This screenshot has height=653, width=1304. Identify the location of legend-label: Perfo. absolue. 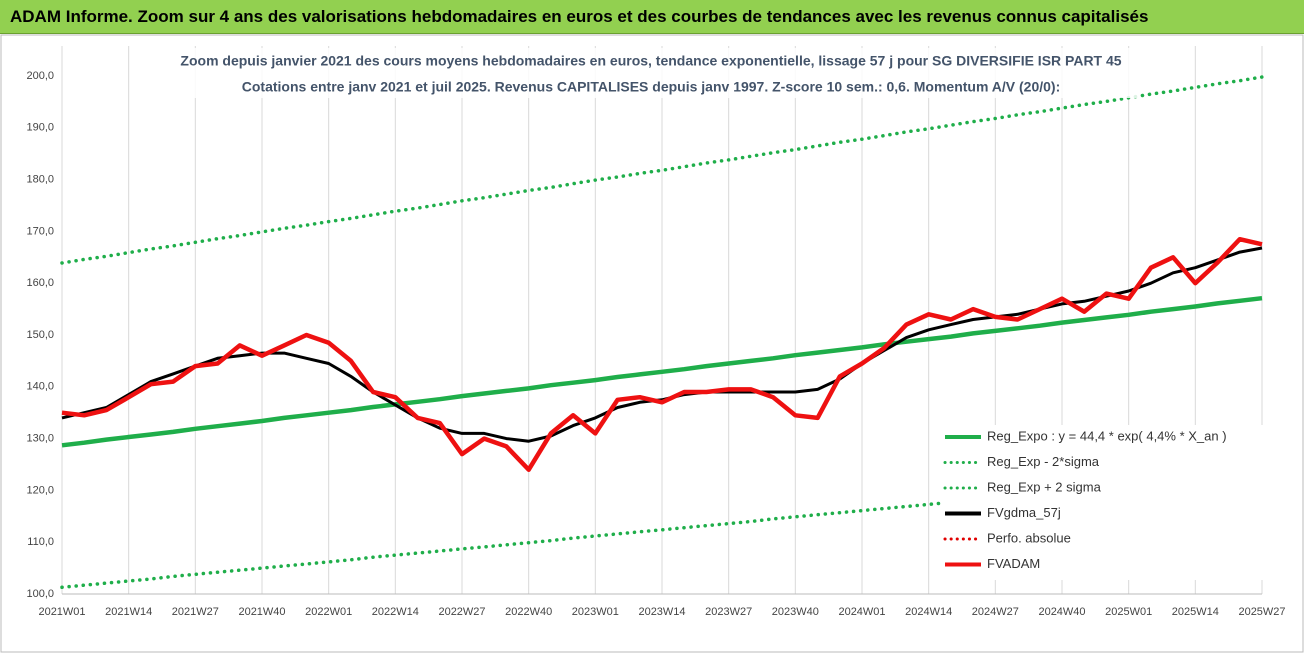
(1029, 537).